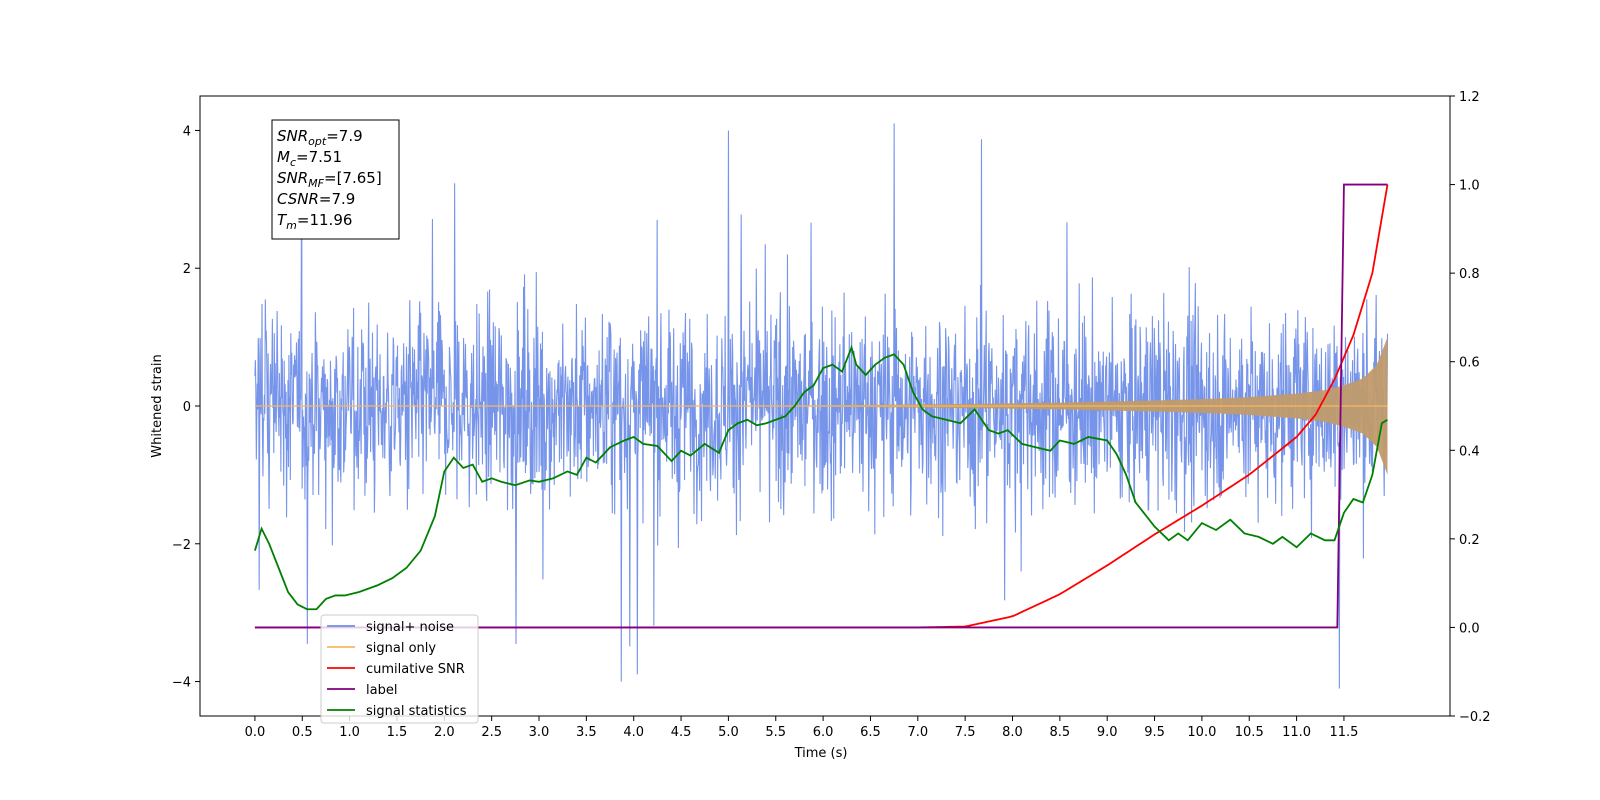 Image resolution: width=1600 pixels, height=800 pixels. Describe the element at coordinates (1249, 732) in the screenshot. I see `x-tick-label: 10.5` at that location.